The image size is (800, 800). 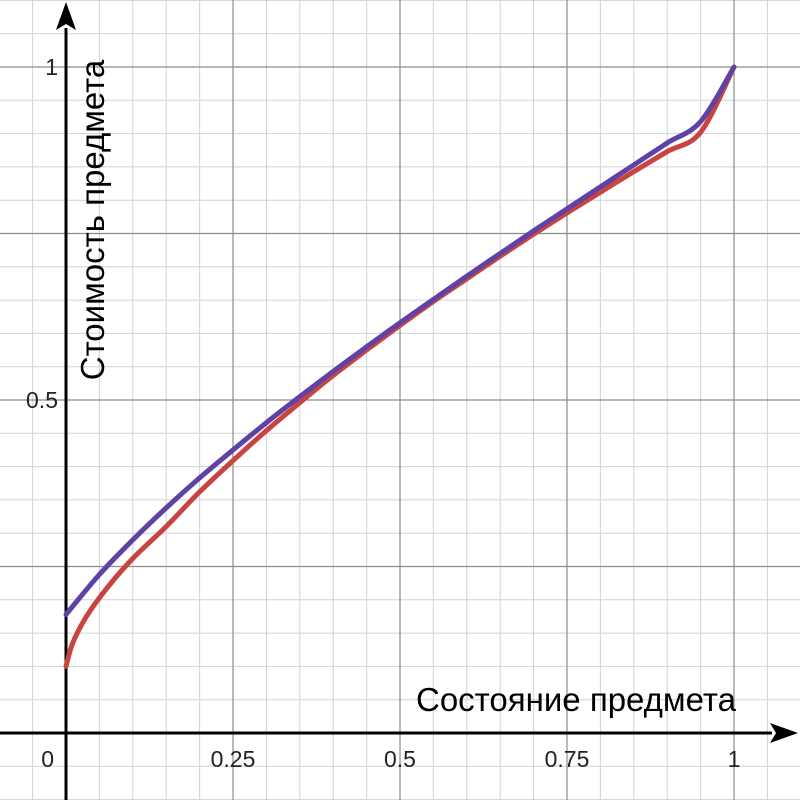 What do you see at coordinates (42, 400) in the screenshot?
I see `y-tick-label: 0.5` at bounding box center [42, 400].